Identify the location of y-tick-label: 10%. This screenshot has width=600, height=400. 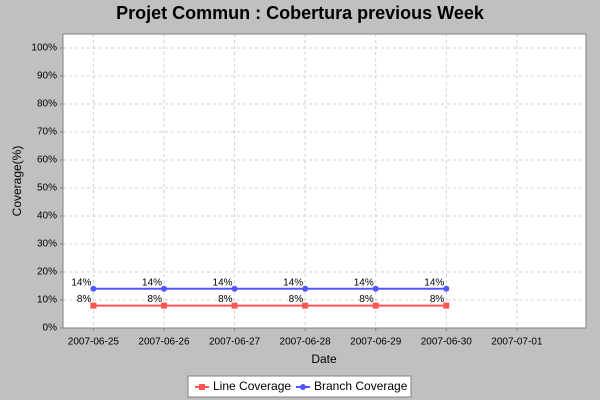
(47, 300).